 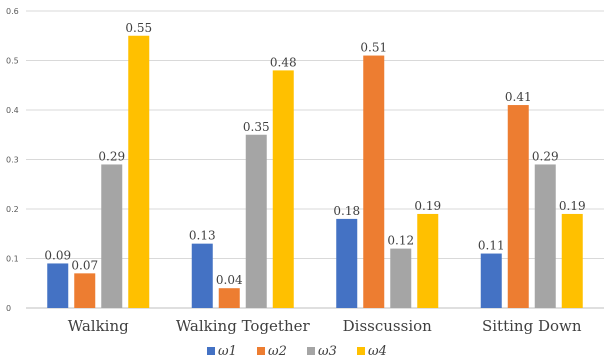 What do you see at coordinates (139, 171) in the screenshot?
I see `bar-ω4-walking` at bounding box center [139, 171].